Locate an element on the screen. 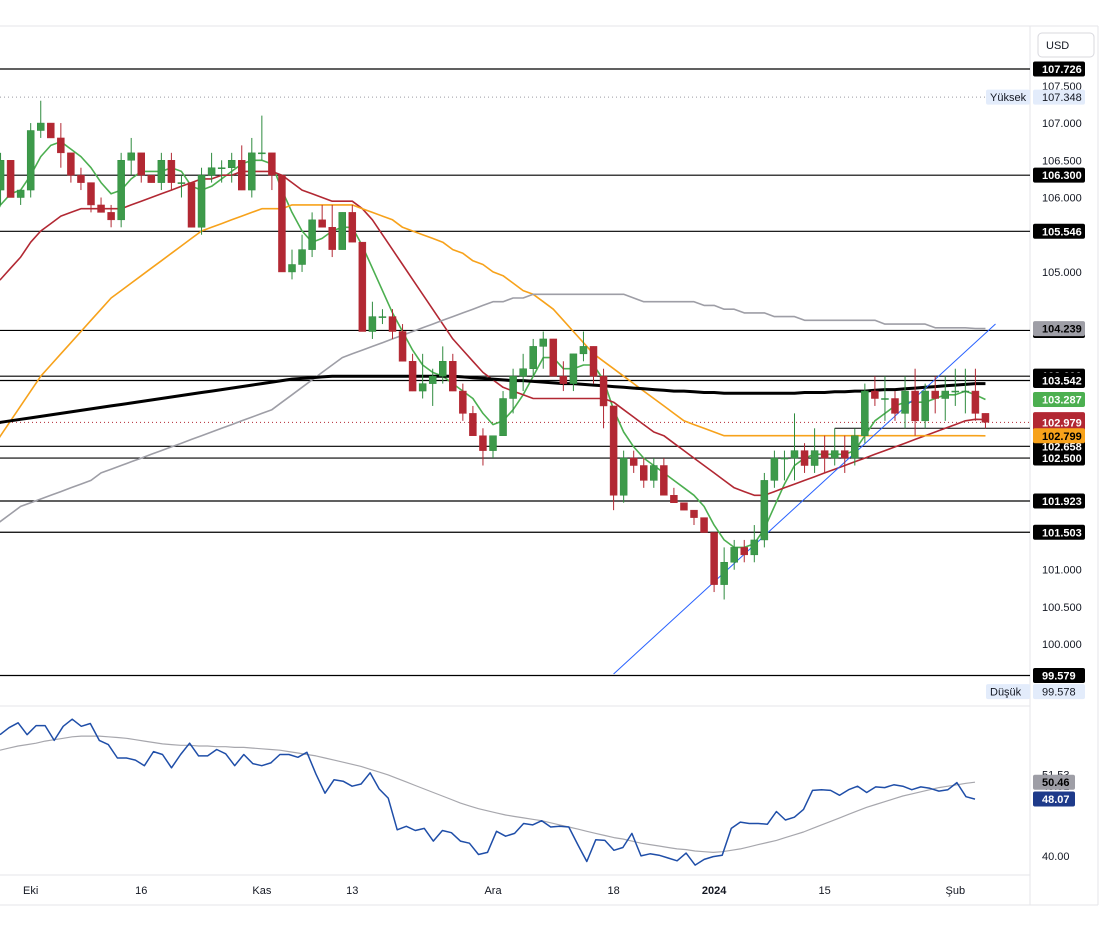  low-marker-label: Düşük is located at coordinates (1006, 693).